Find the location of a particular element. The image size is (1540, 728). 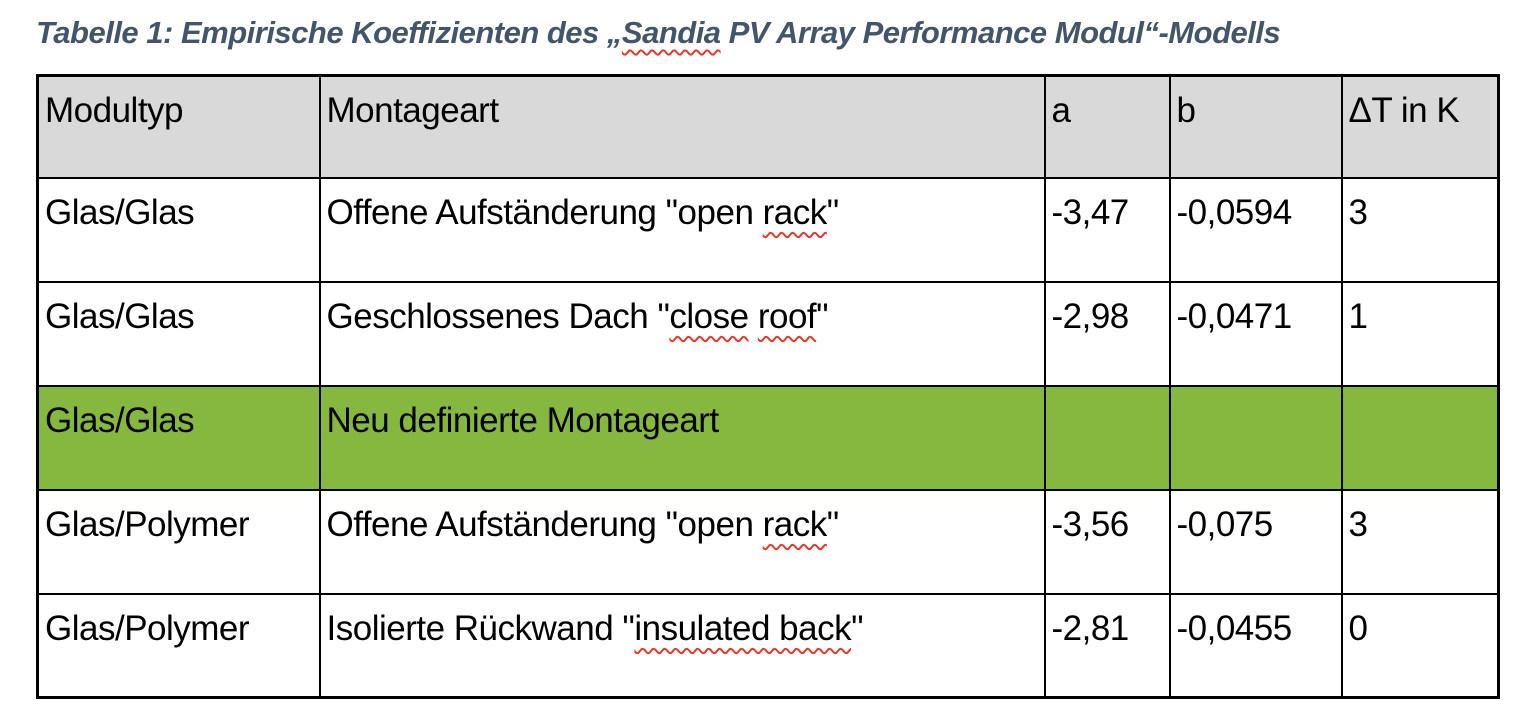

cell-b: -0,0455 is located at coordinates (1255, 645).